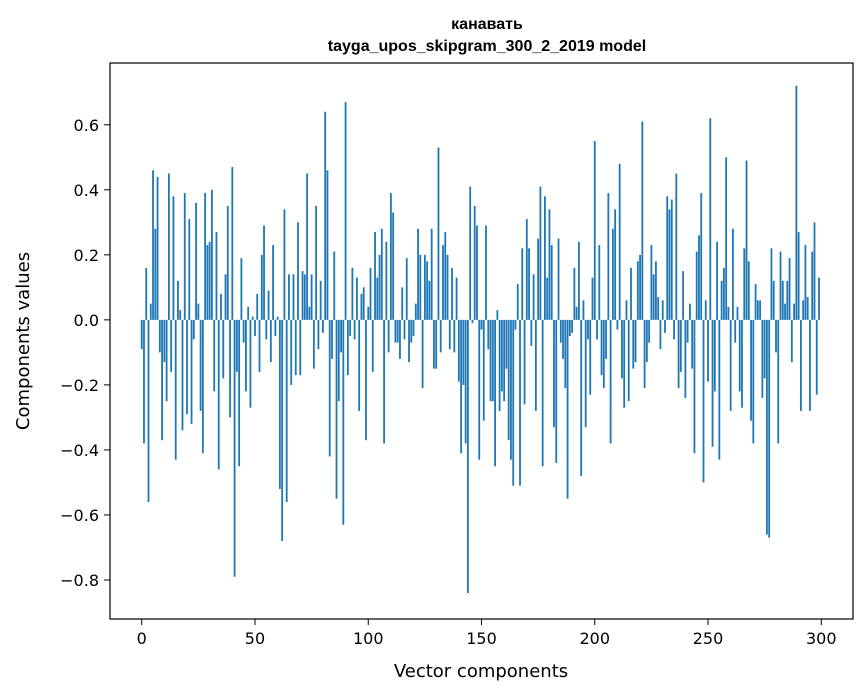  Describe the element at coordinates (79, 580) in the screenshot. I see `y-tick-label: −0.8` at that location.